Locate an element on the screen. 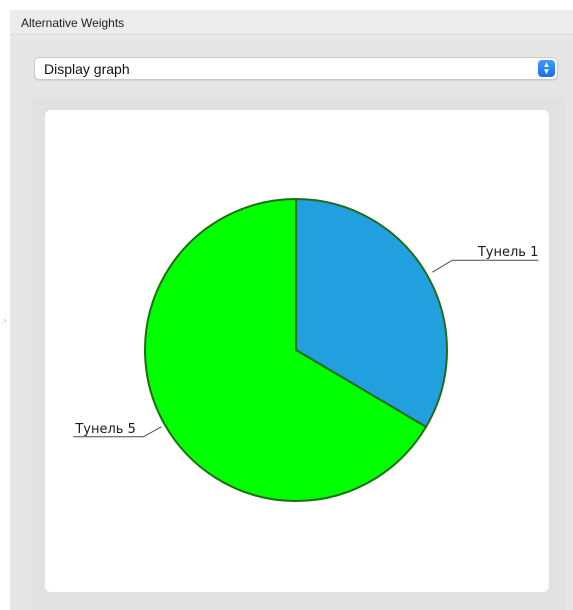  collapse-handle-icon: › is located at coordinates (5, 320).